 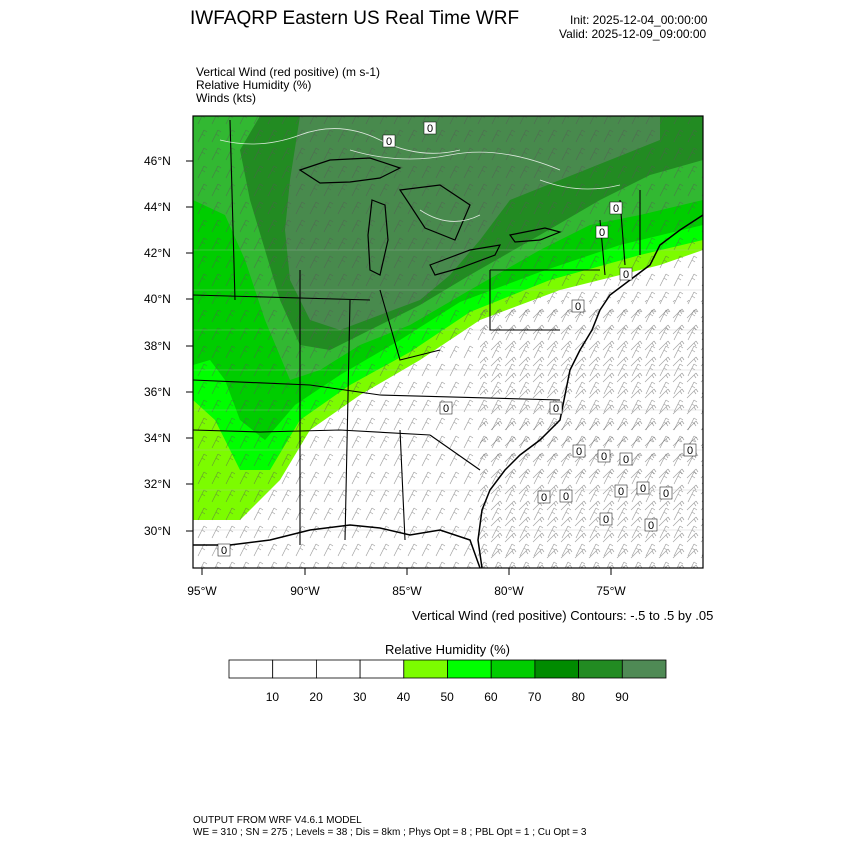 I want to click on lake-ontario, so click(x=535, y=235).